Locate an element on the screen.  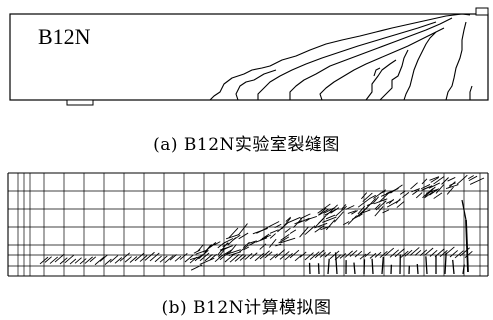
support-plate is located at coordinates (80, 102).